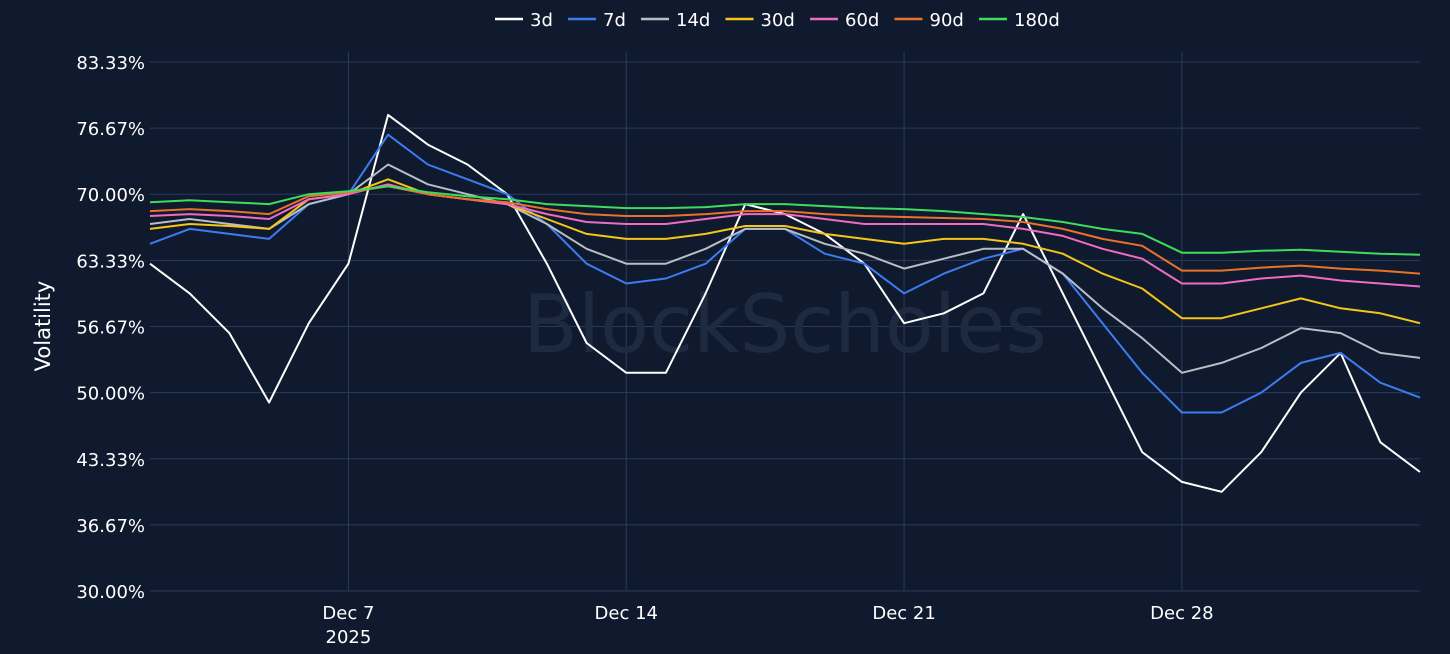  I want to click on y-tick-label: 30.00%, so click(110, 592).